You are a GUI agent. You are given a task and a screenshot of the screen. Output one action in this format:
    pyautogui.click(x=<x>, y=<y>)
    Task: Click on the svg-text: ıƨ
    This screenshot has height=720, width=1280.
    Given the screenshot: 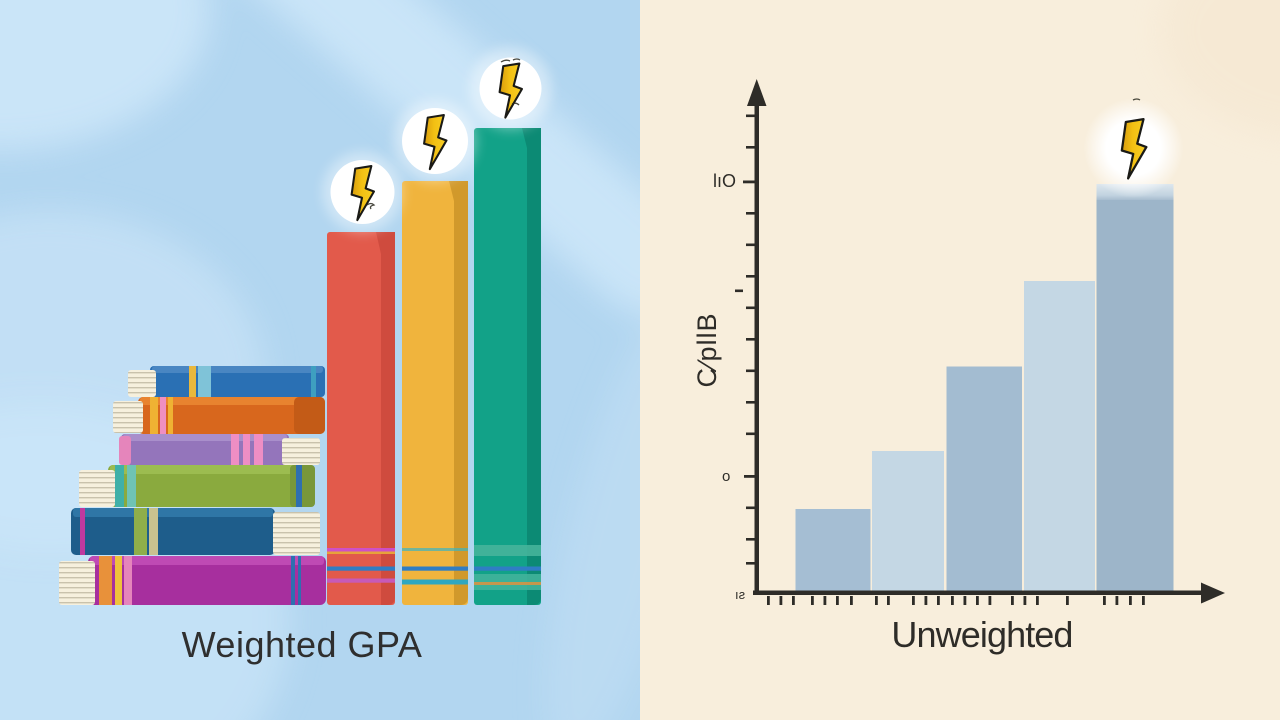 What is the action you would take?
    pyautogui.click(x=740, y=594)
    